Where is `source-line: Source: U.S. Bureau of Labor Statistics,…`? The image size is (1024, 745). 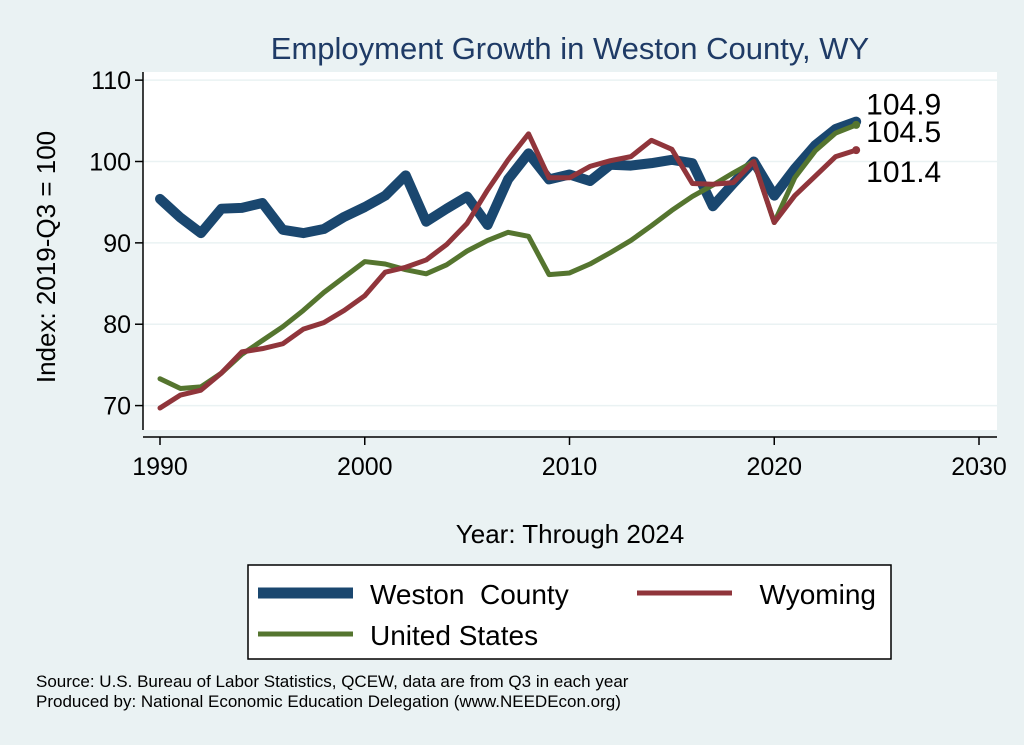 source-line: Source: U.S. Bureau of Labor Statistics,… is located at coordinates (332, 681).